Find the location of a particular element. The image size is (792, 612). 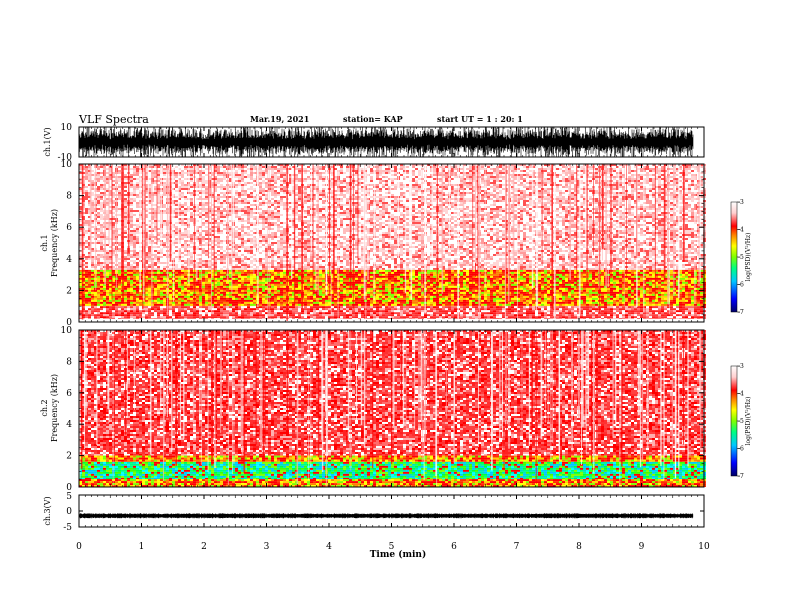

ch1-ytick-top: 10 is located at coordinates (67, 128).